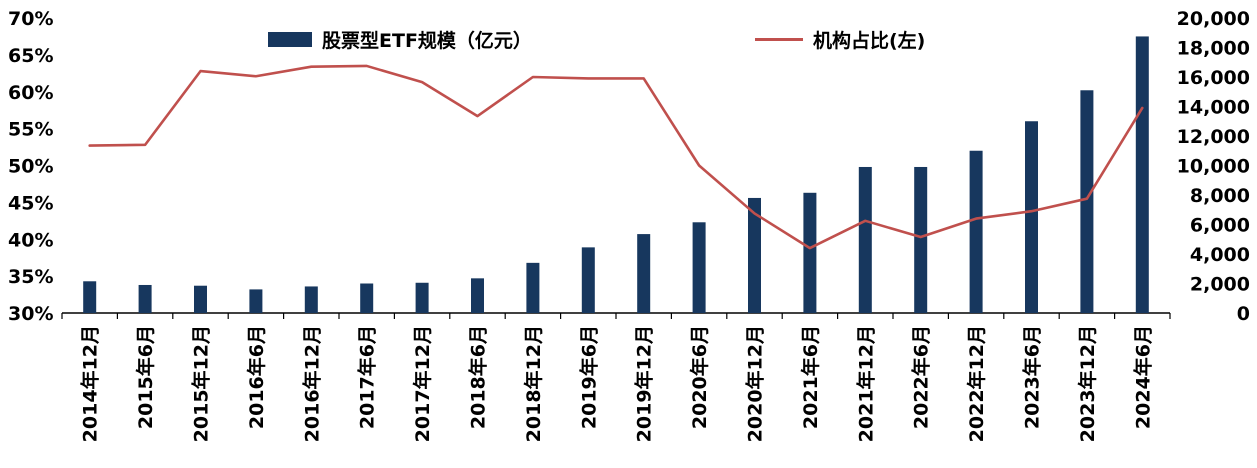 Image resolution: width=1257 pixels, height=468 pixels. I want to click on x-axis-category-label: 2015年6月, so click(145, 377).